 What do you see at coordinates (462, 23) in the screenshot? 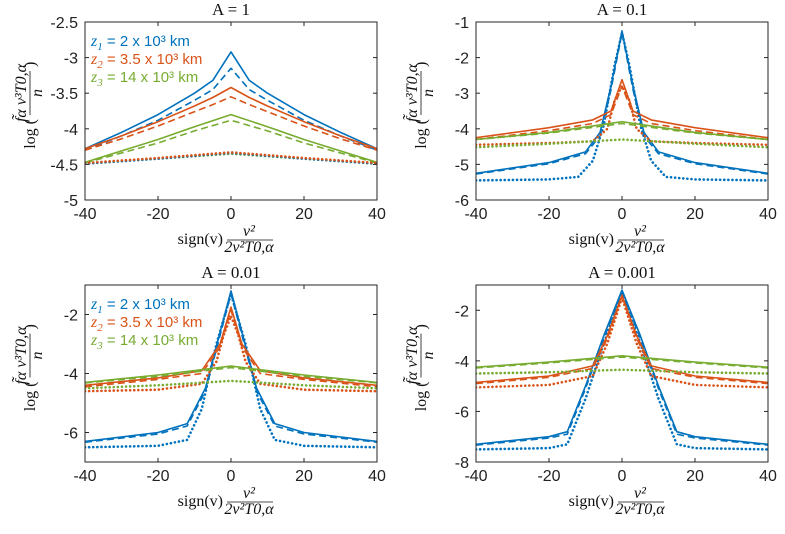
I see `y-tick-label: -1` at bounding box center [462, 23].